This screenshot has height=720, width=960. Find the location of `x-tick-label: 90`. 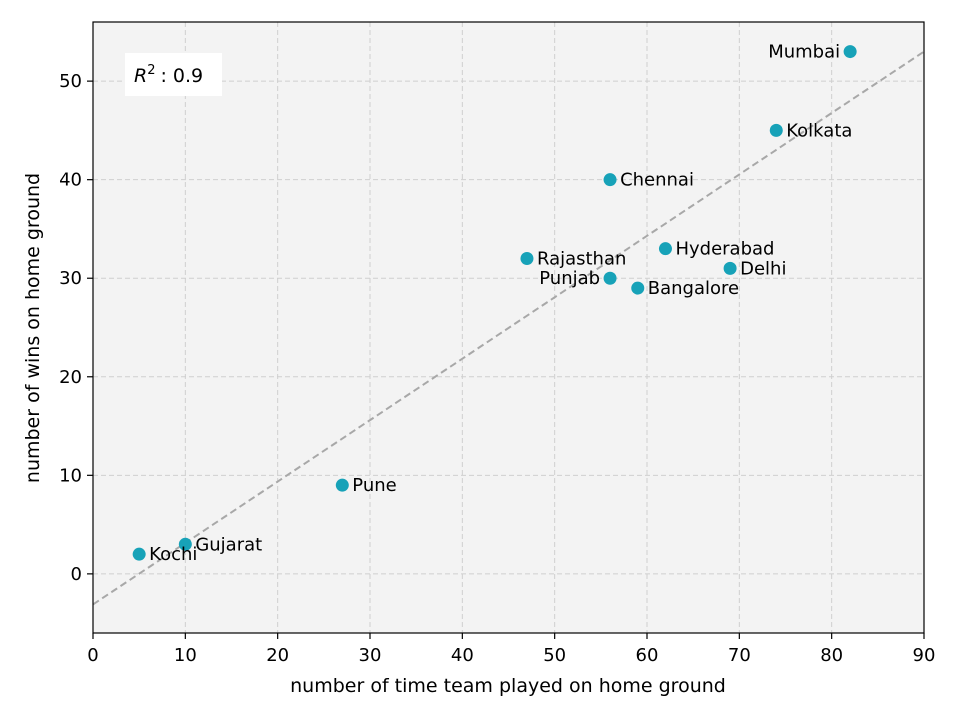

x-tick-label: 90 is located at coordinates (924, 655).